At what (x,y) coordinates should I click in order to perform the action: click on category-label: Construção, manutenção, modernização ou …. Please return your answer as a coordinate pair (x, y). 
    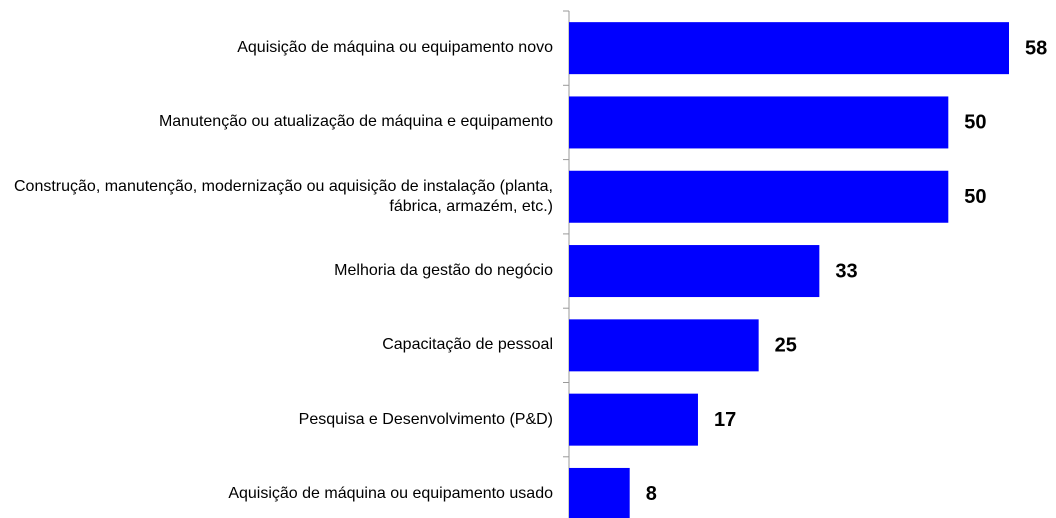
    Looking at the image, I should click on (283, 196).